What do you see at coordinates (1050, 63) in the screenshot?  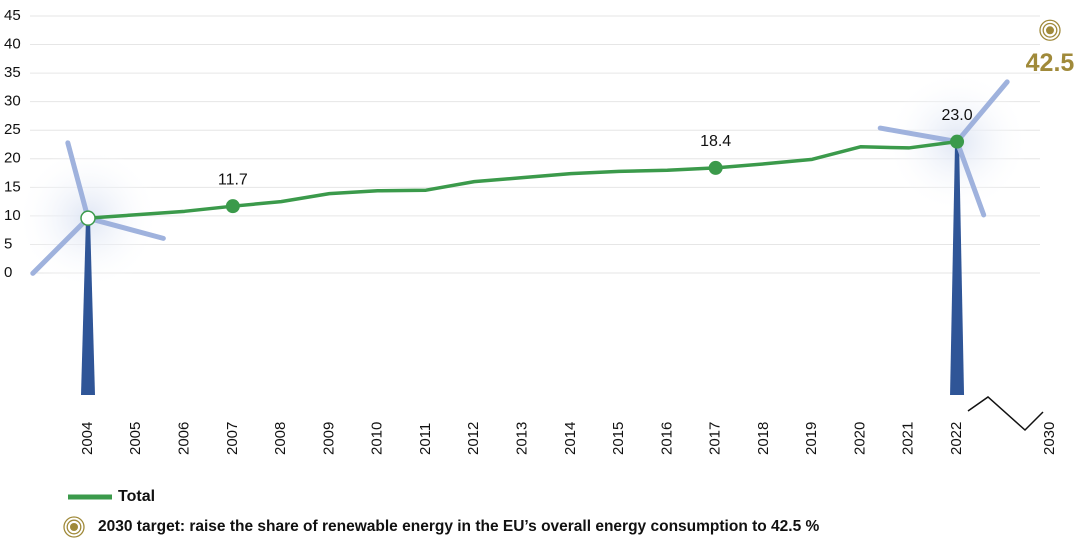 I see `target-label: 42.5` at bounding box center [1050, 63].